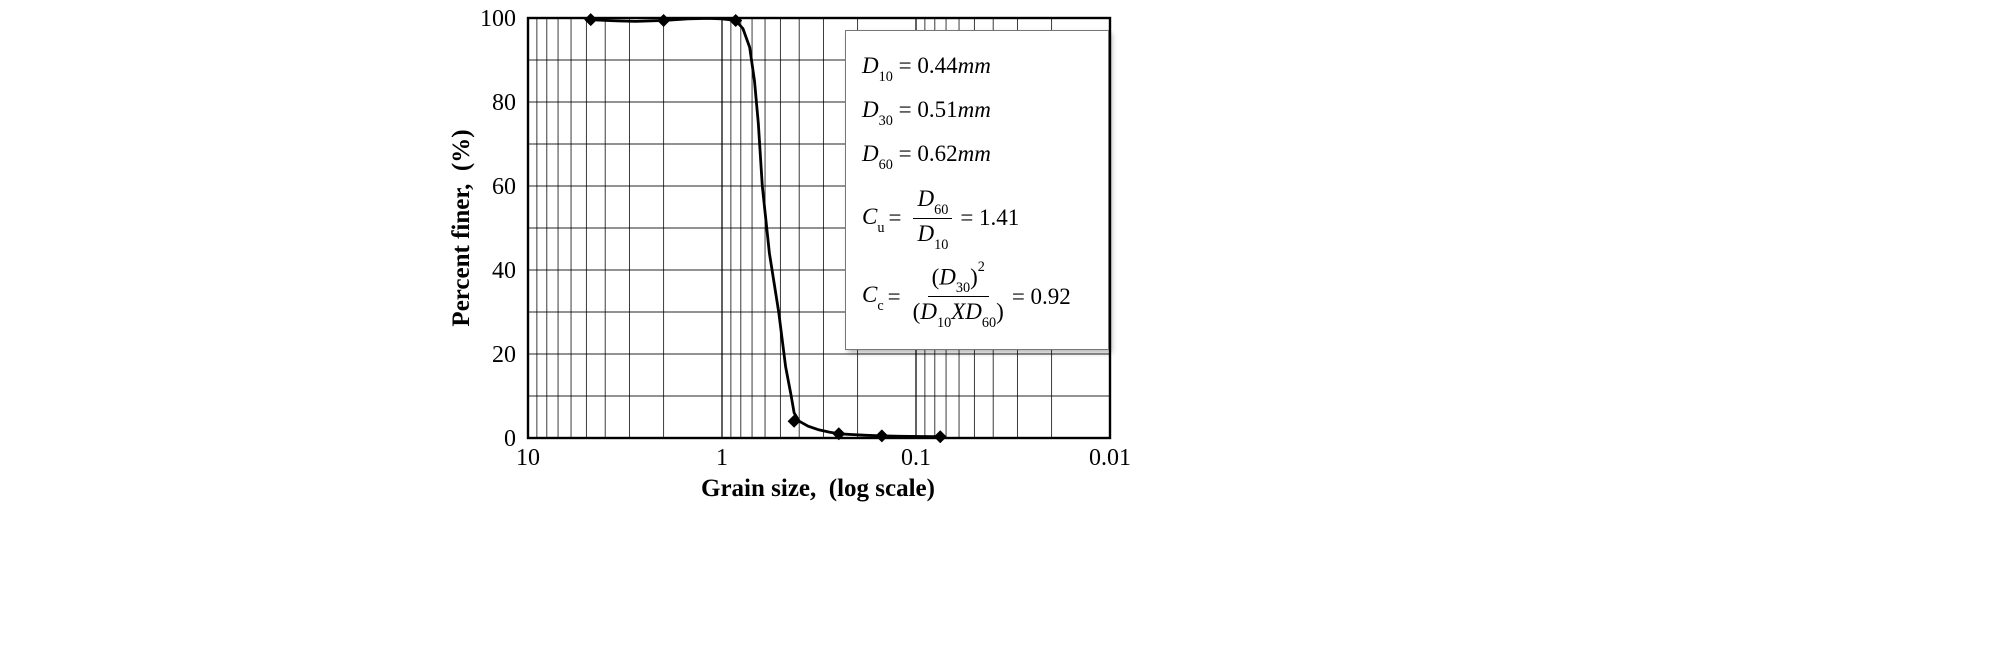 This screenshot has width=2008, height=660. I want to click on x-axis-title: Grain size, (log scale), so click(818, 488).